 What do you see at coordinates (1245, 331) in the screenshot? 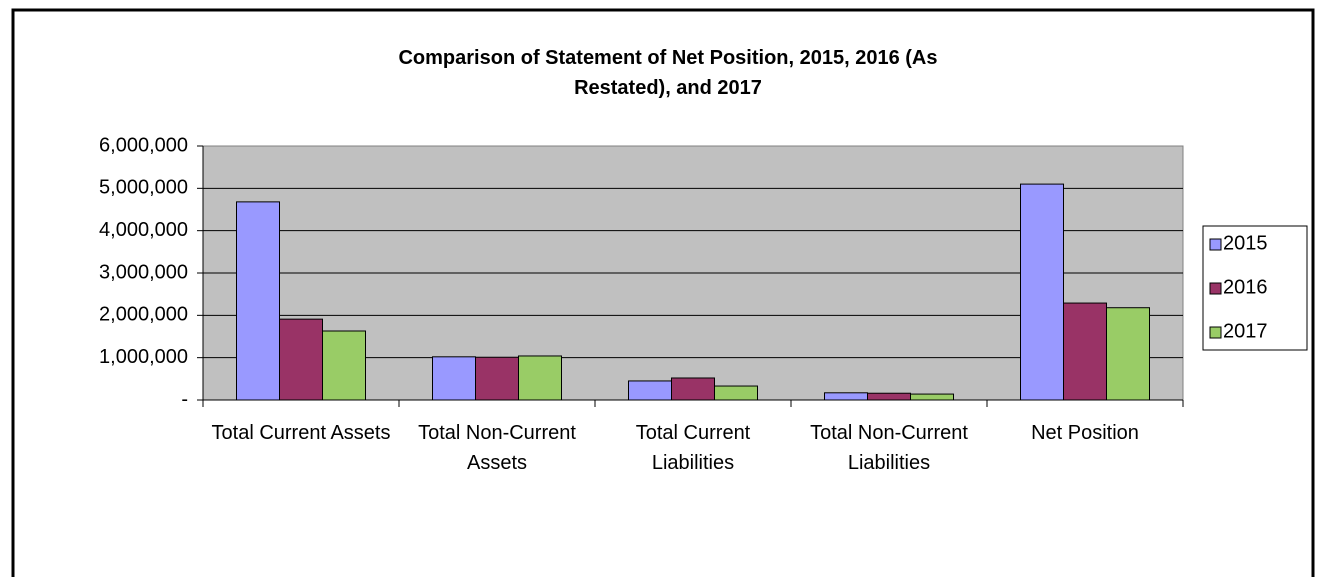
I see `legend-label: 2017` at bounding box center [1245, 331].